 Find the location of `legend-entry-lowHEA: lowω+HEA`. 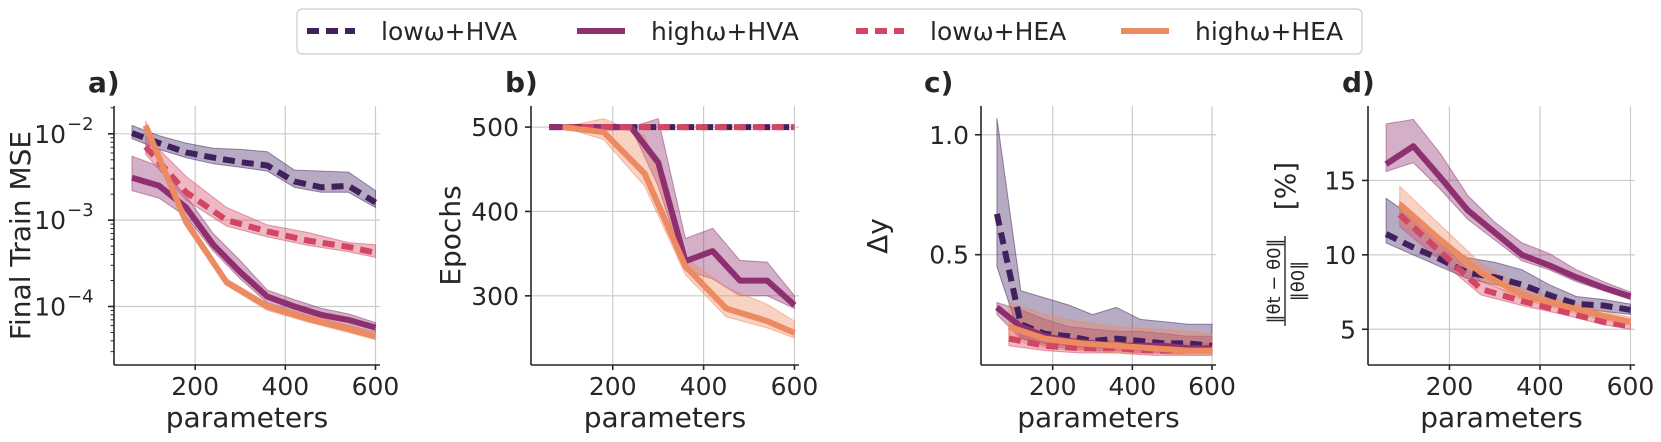

legend-entry-lowHEA: lowω+HEA is located at coordinates (961, 31).